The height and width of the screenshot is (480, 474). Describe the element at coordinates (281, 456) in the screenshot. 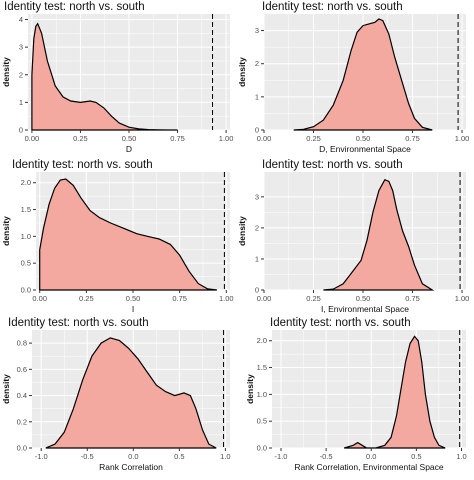

I see `panel-6-x-tick-label: -1.0` at that location.